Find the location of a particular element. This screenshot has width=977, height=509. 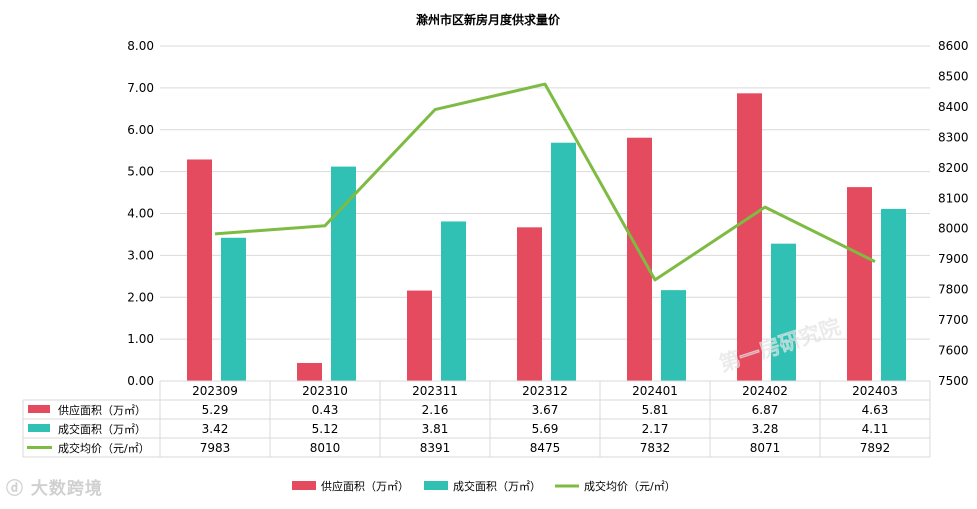

table-cell-value: 5.12 is located at coordinates (325, 429).